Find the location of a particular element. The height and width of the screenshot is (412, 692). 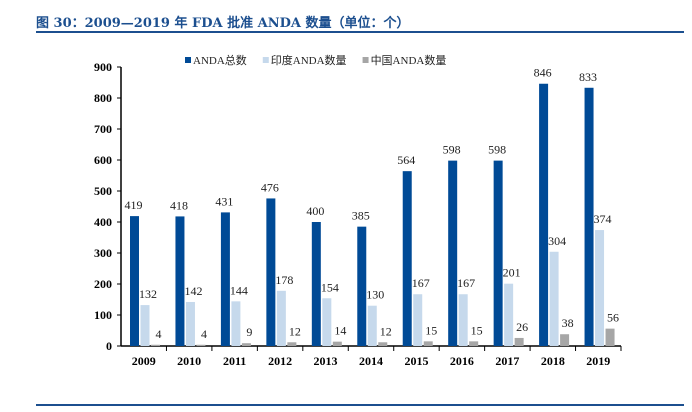

data-label: 130 is located at coordinates (375, 295).